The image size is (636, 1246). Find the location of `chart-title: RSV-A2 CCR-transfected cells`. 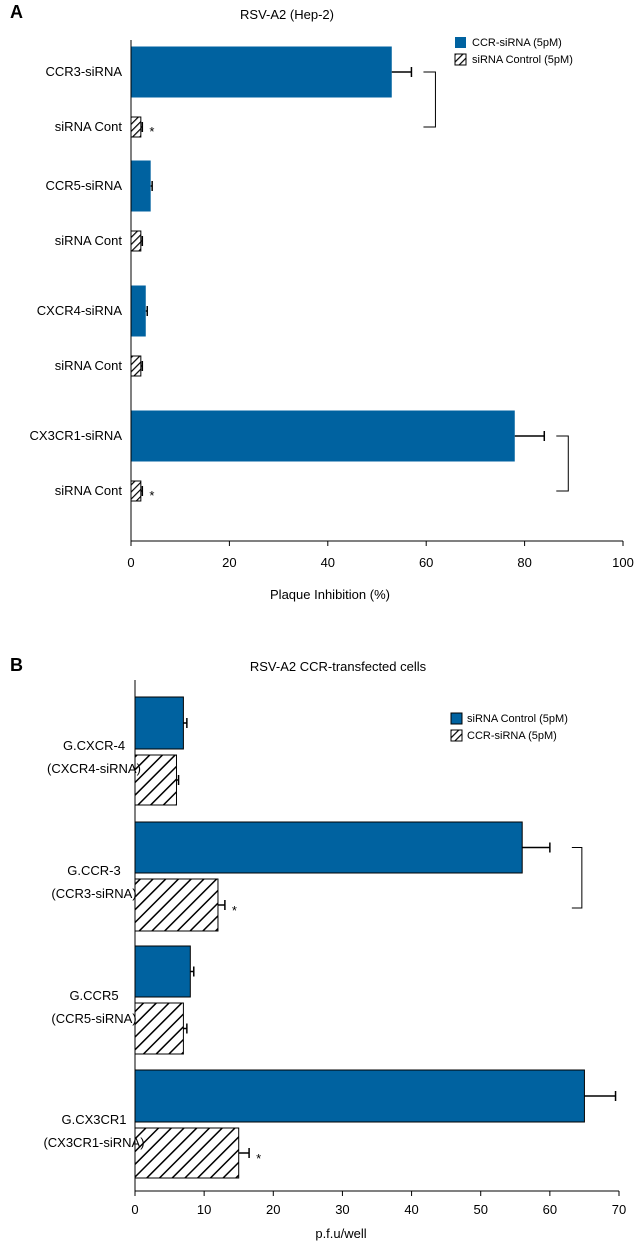

chart-title: RSV-A2 CCR-transfected cells is located at coordinates (338, 666).